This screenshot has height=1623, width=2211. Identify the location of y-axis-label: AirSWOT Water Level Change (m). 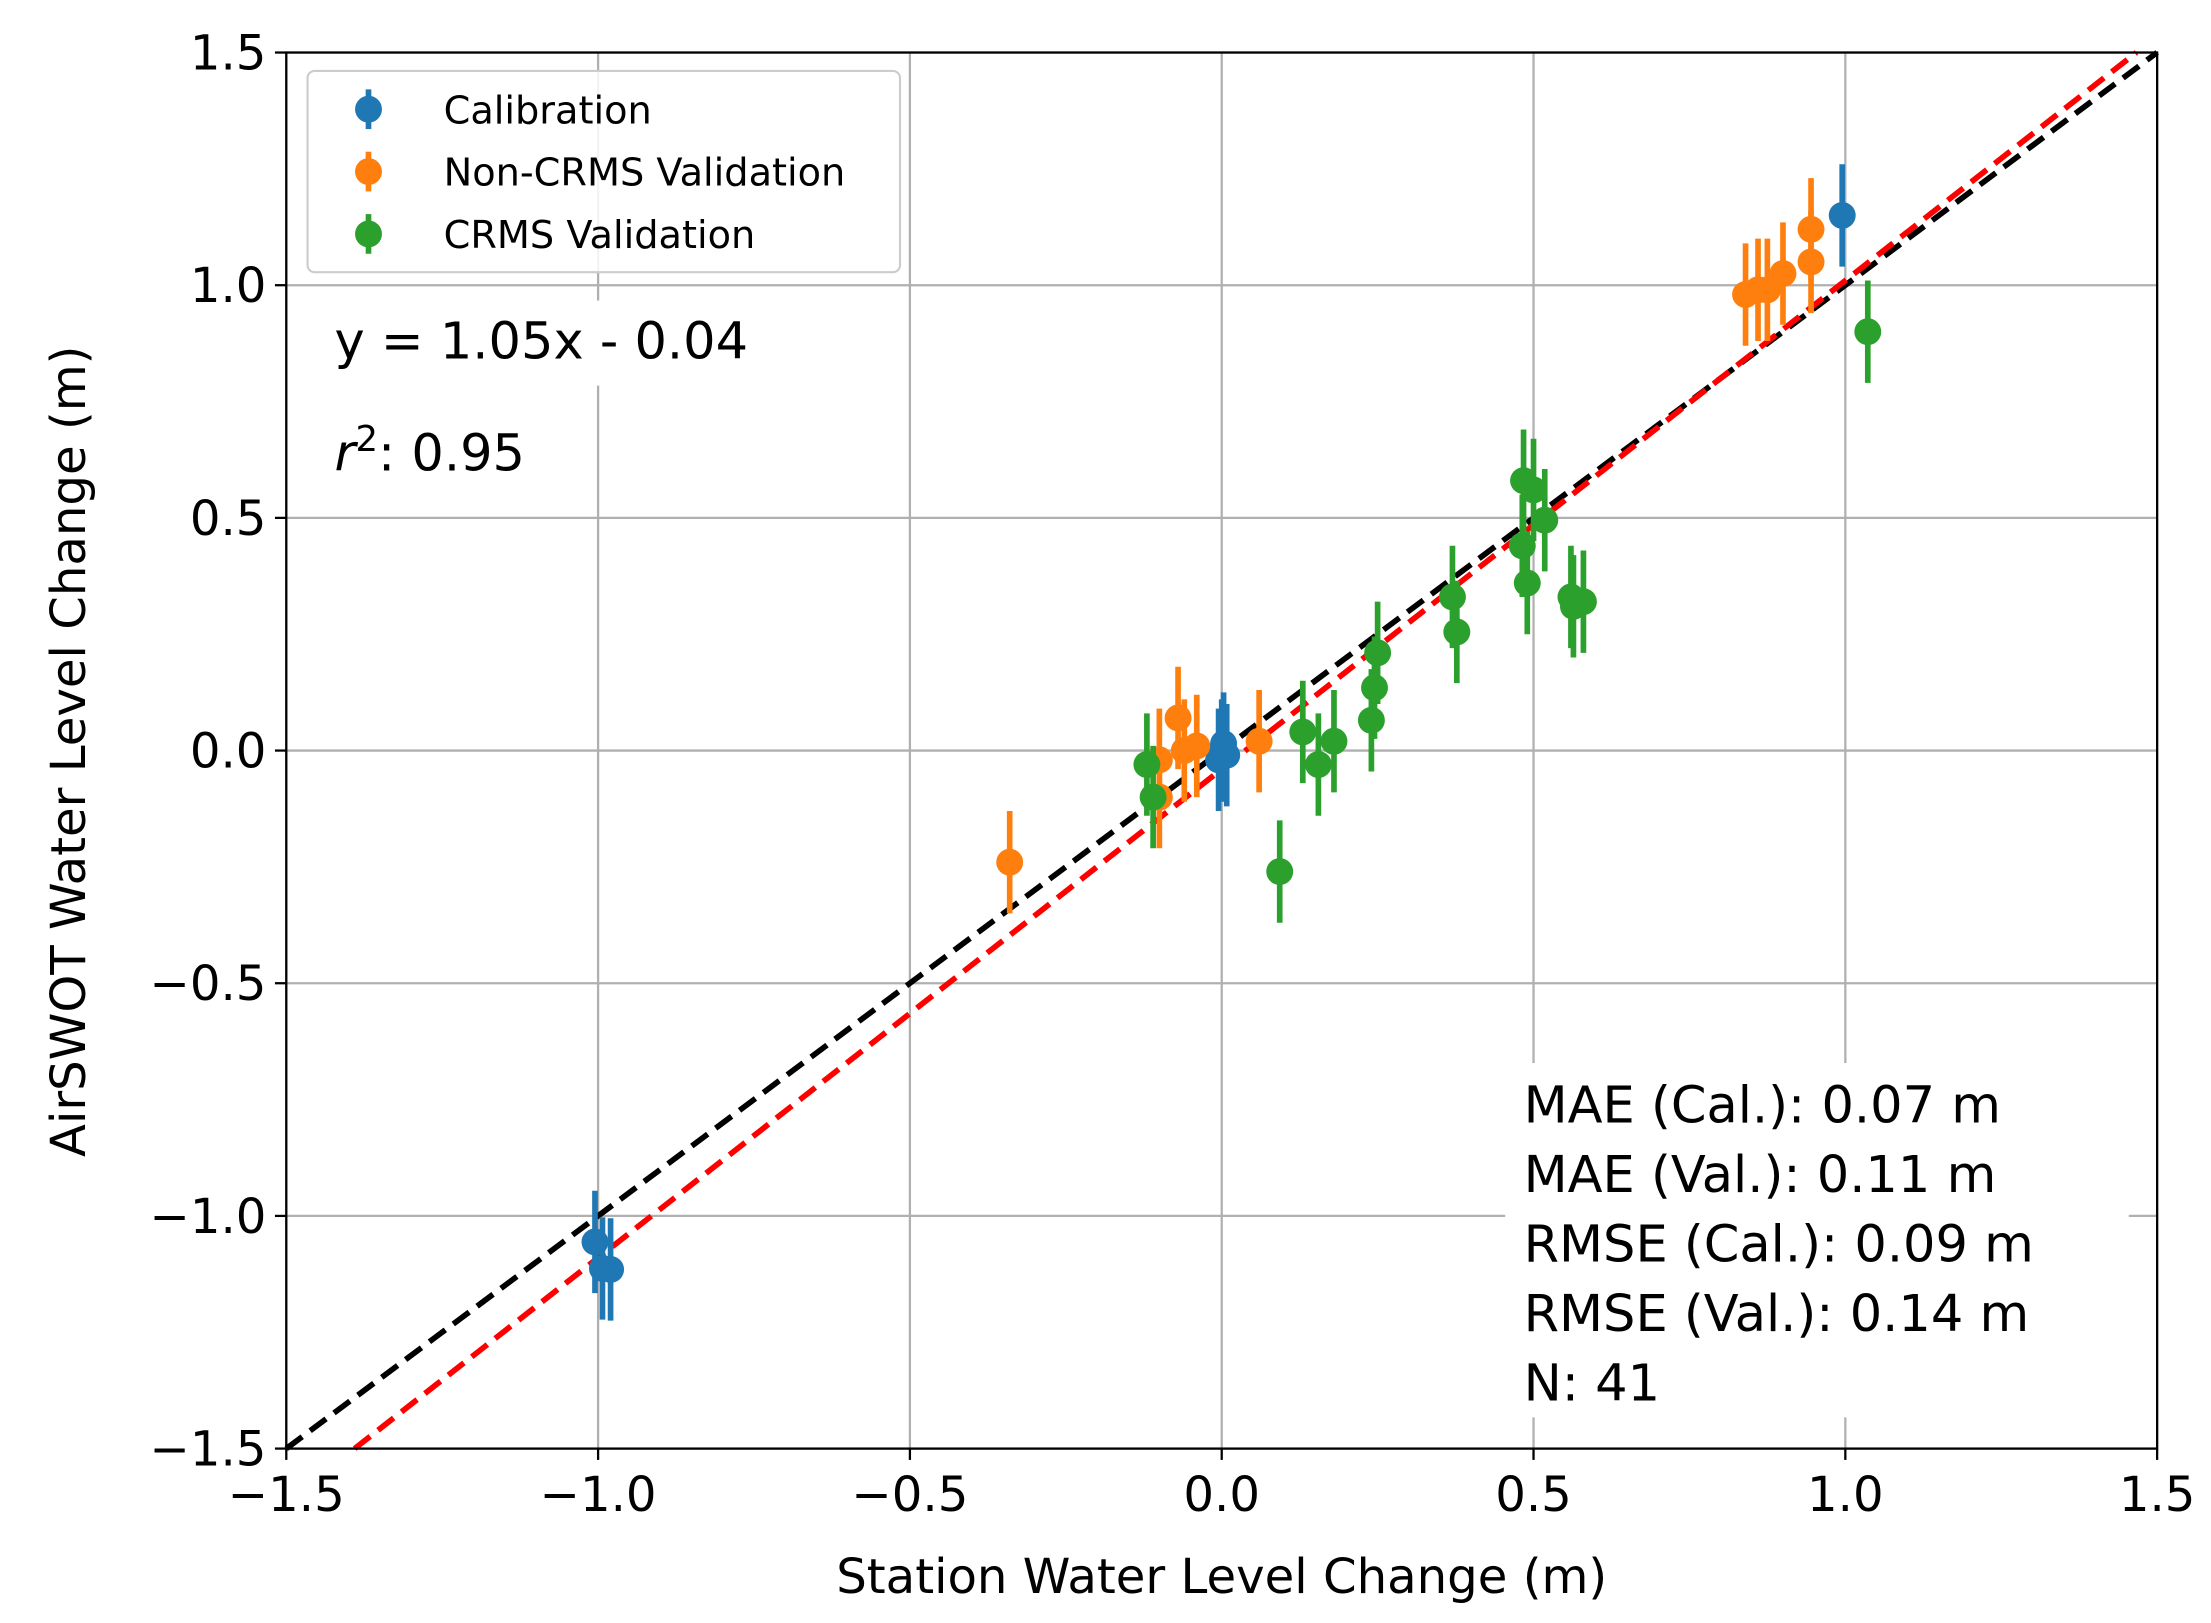
(69, 751).